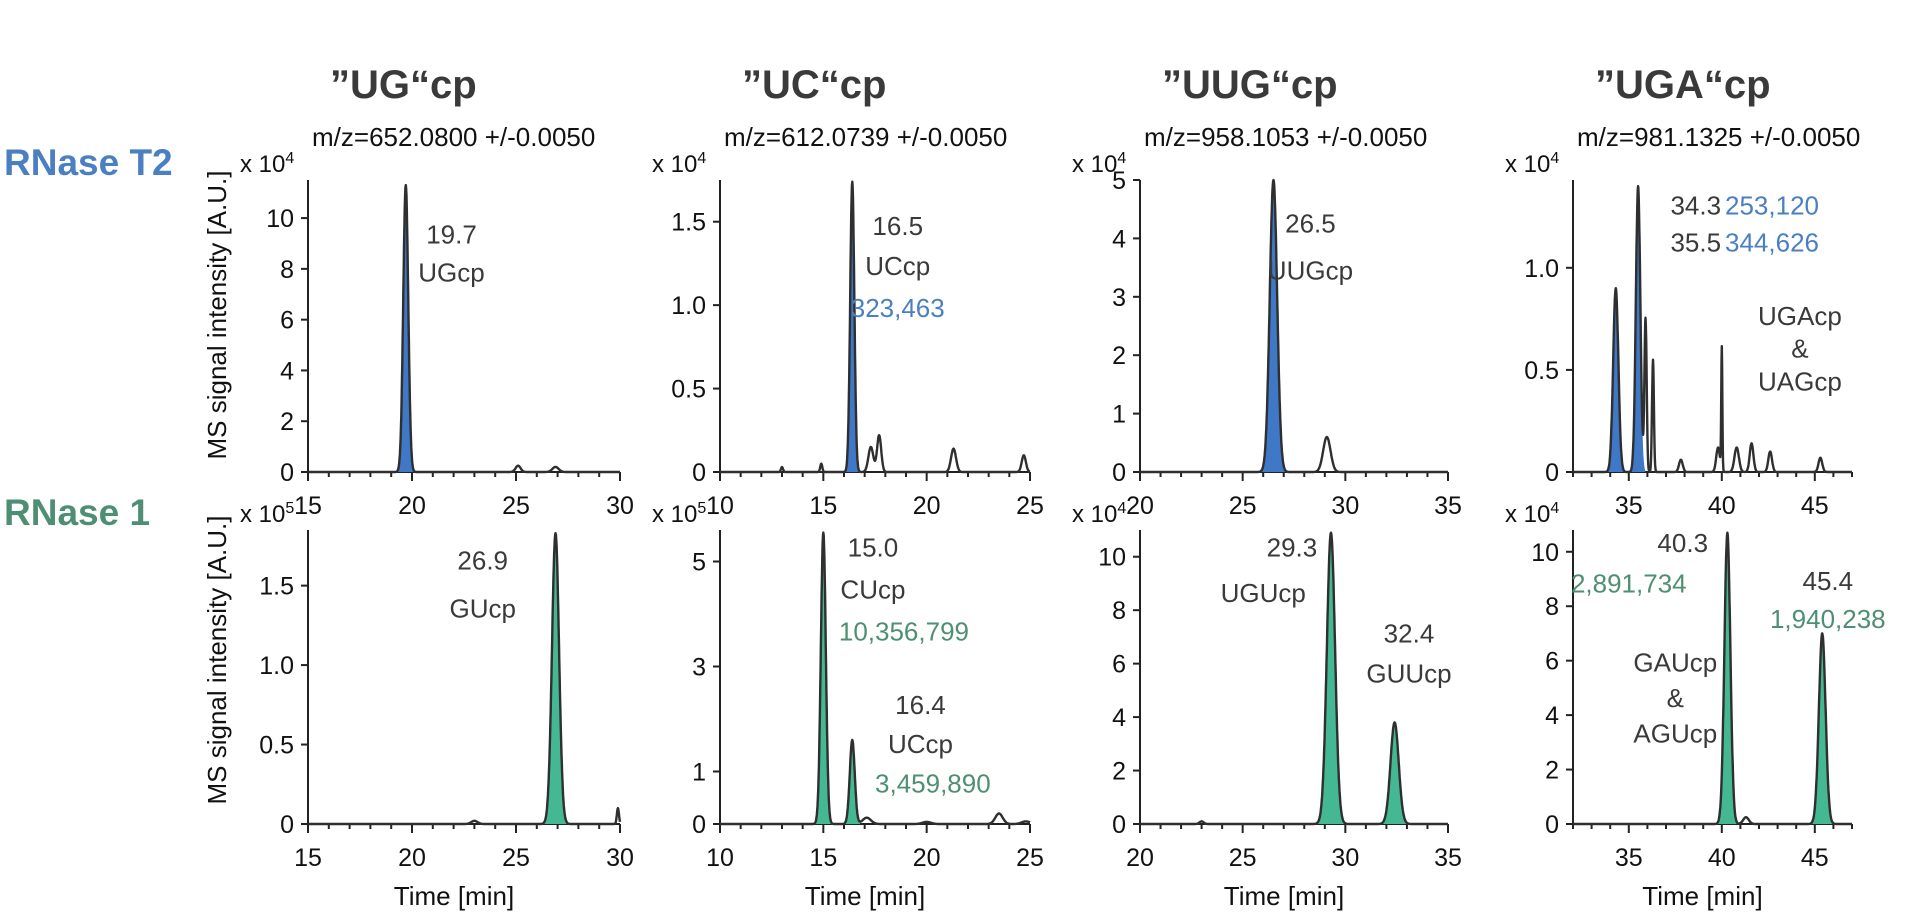  Describe the element at coordinates (872, 589) in the screenshot. I see `peak-annotation: CUcp` at that location.